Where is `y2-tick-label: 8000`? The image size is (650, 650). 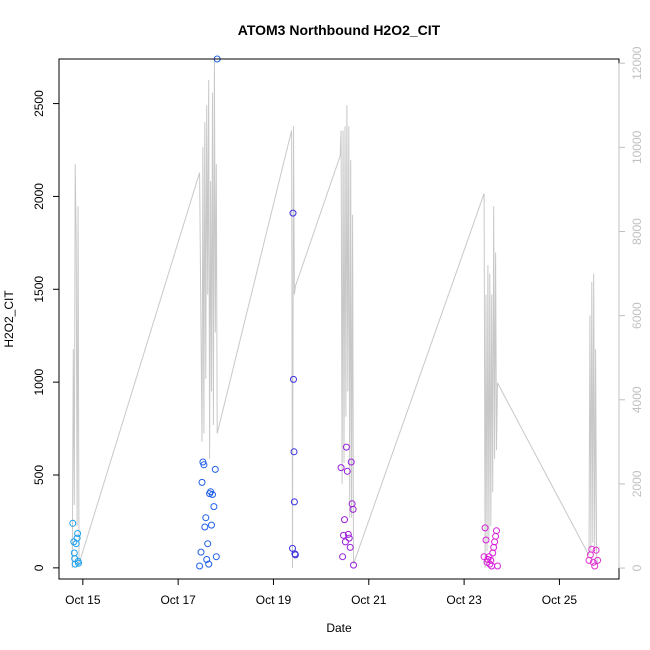
y2-tick-label: 8000 is located at coordinates (637, 231).